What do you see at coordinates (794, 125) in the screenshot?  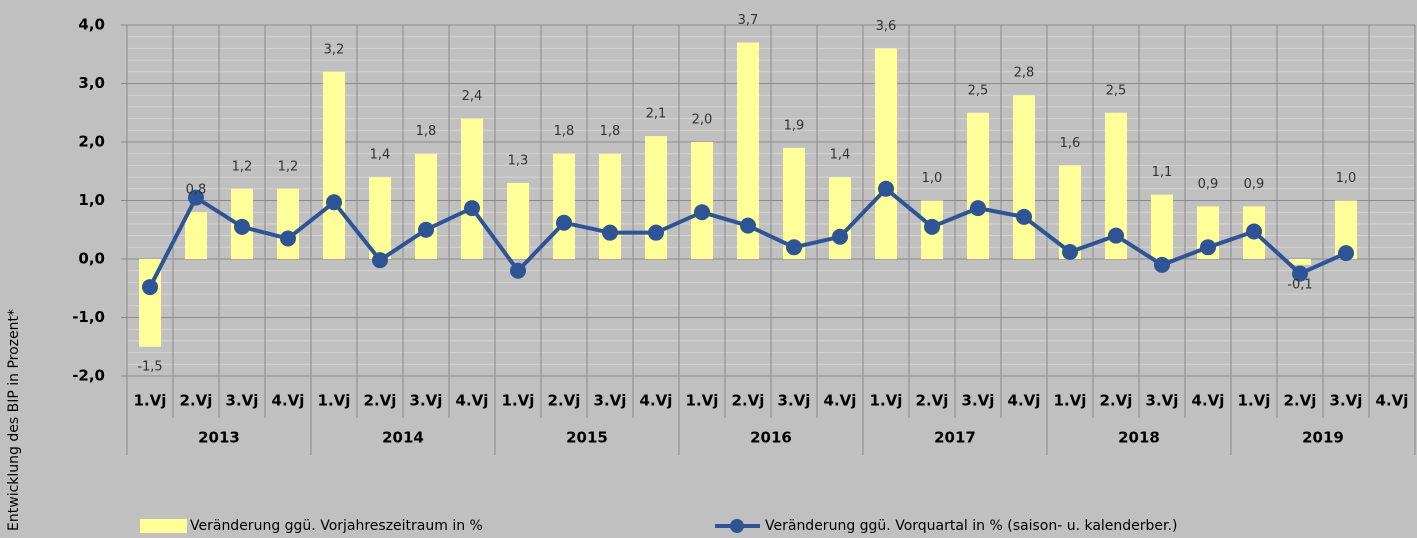 I see `value-label: 1,9` at bounding box center [794, 125].